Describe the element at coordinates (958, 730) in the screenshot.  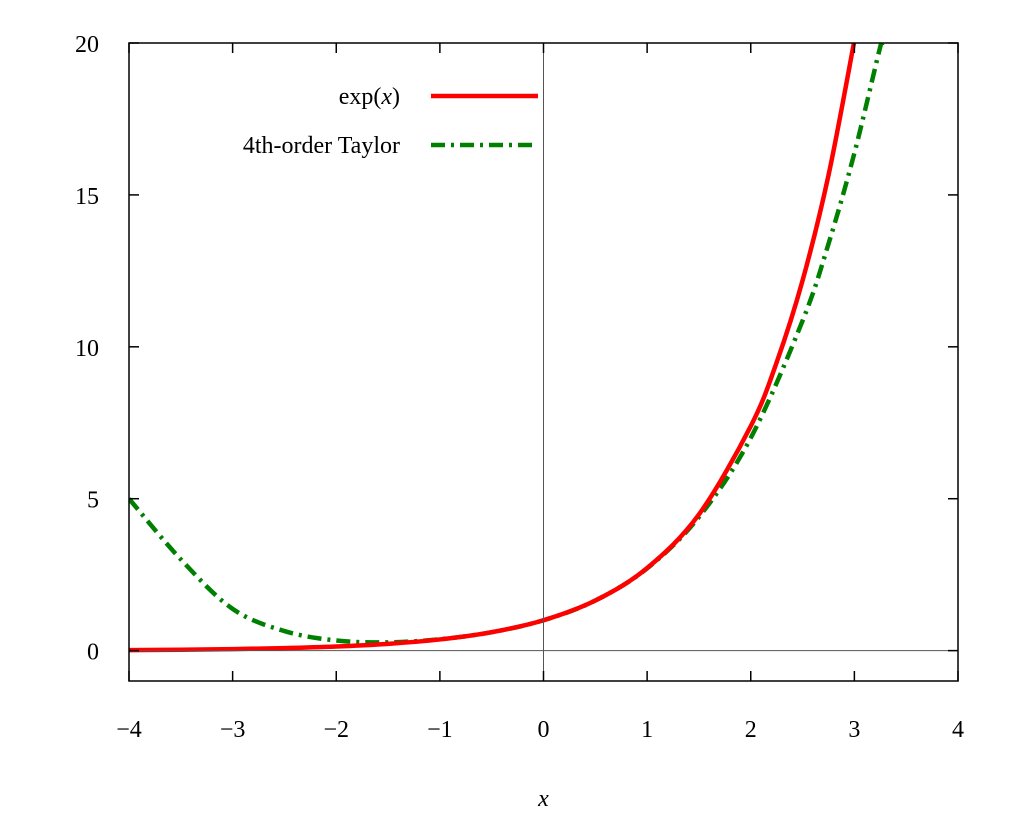
I see `x-tick-label: 4` at that location.